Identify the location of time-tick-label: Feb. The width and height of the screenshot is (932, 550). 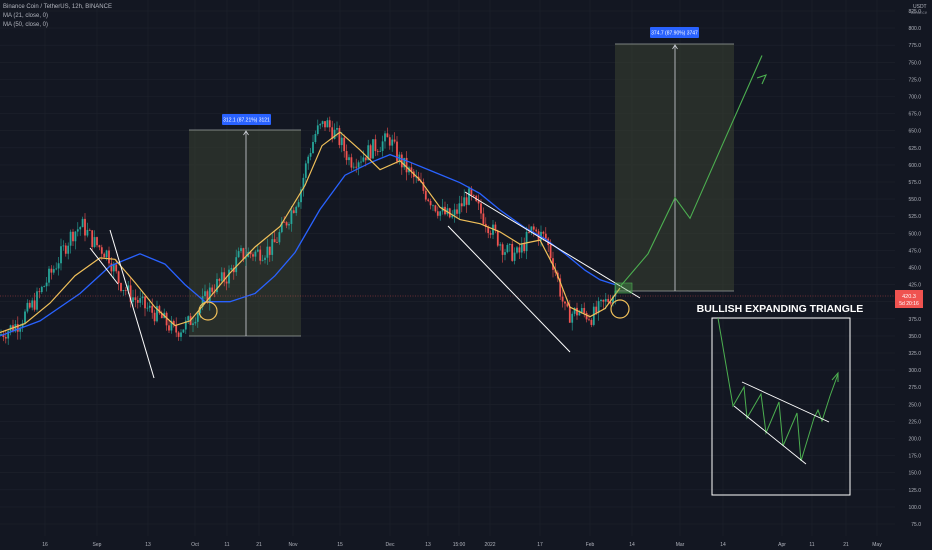
(590, 545).